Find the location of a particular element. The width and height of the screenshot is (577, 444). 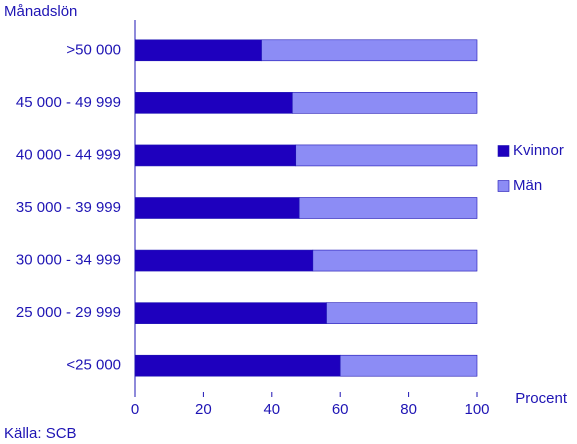

y-tick-label: >50 000 is located at coordinates (93, 49).